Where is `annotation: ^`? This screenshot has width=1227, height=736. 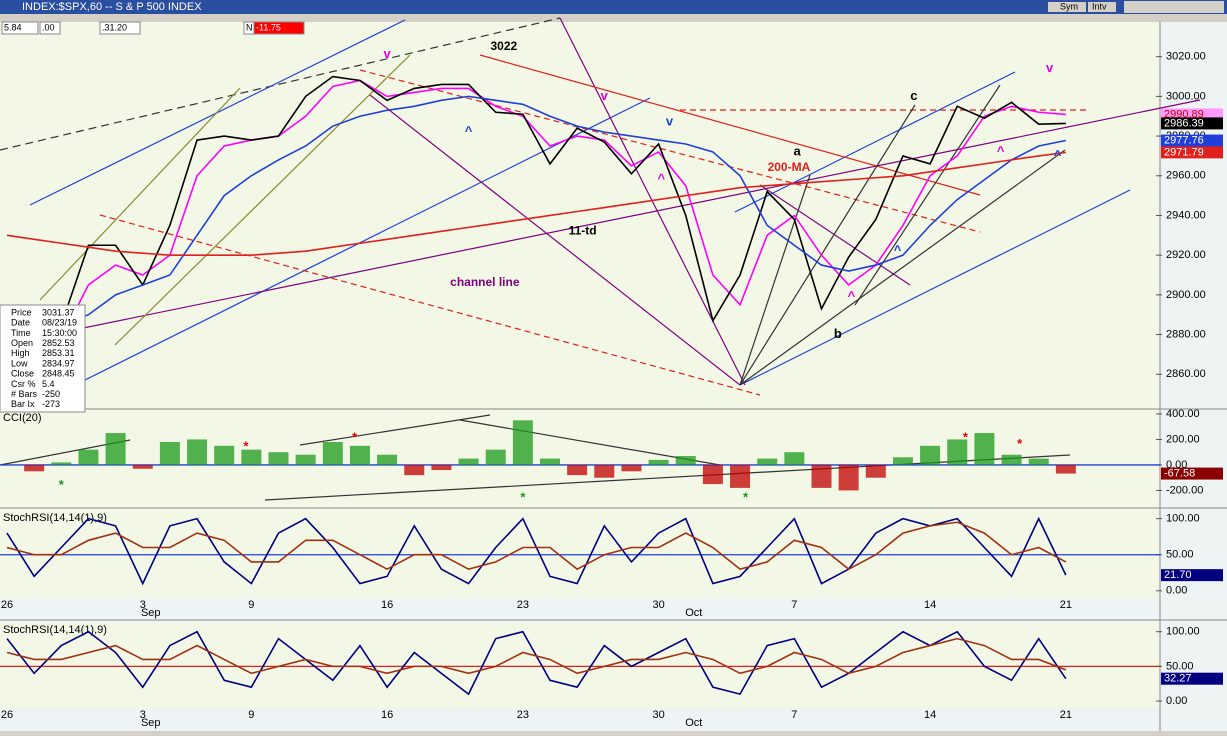
annotation: ^ is located at coordinates (852, 295).